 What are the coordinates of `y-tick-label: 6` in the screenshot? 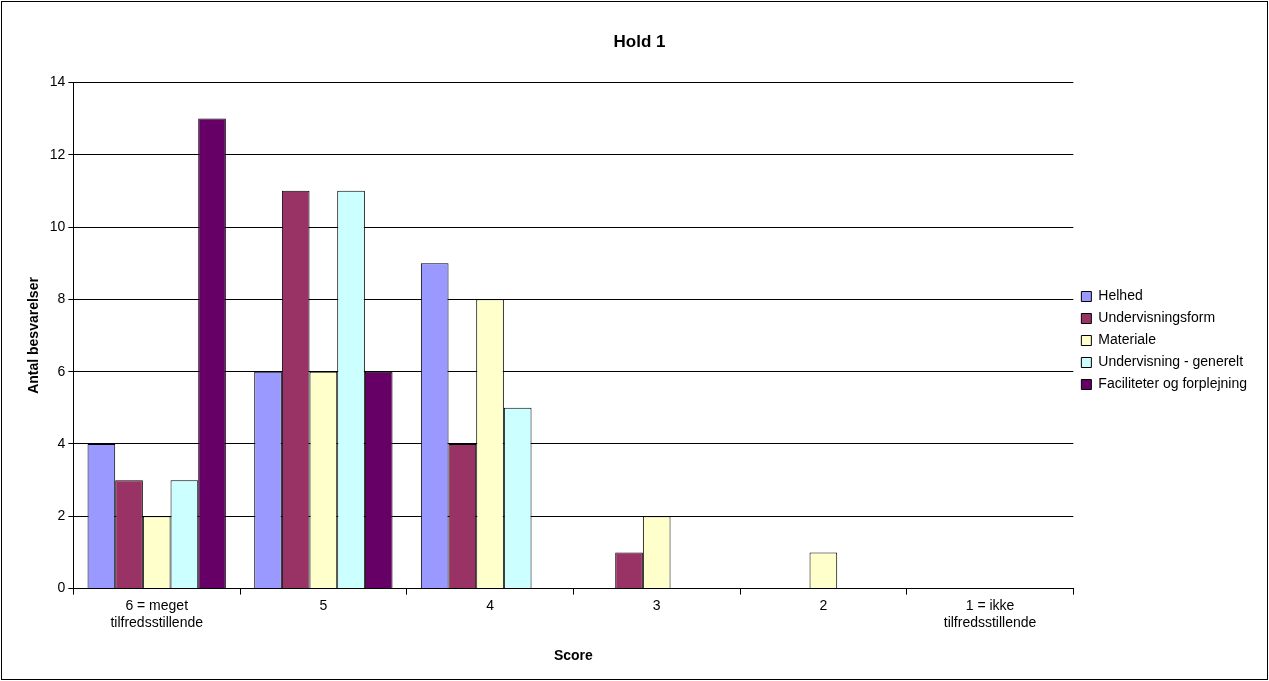 It's located at (61, 370).